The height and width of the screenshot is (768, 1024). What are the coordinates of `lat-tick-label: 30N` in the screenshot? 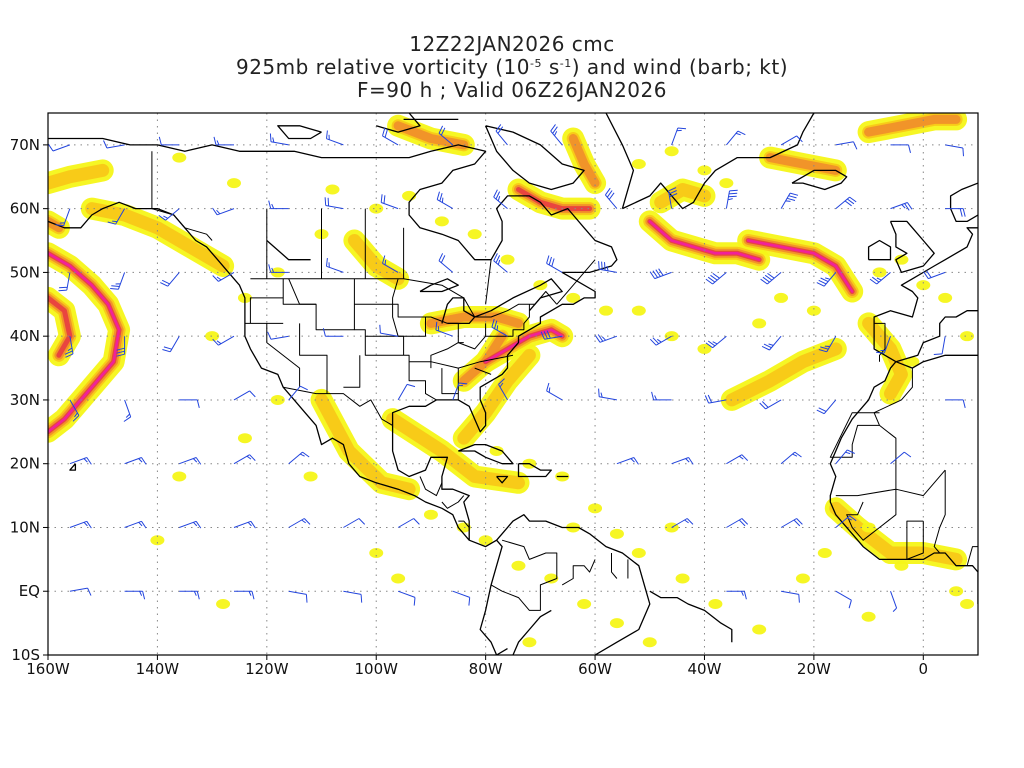 It's located at (25, 400).